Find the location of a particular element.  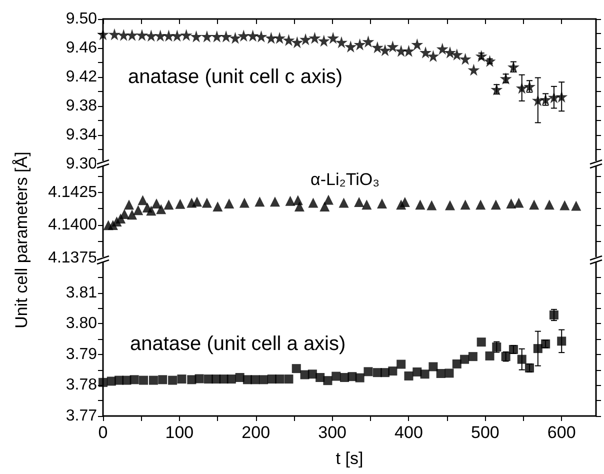

y-tick-label: 9.38 is located at coordinates (82, 106).